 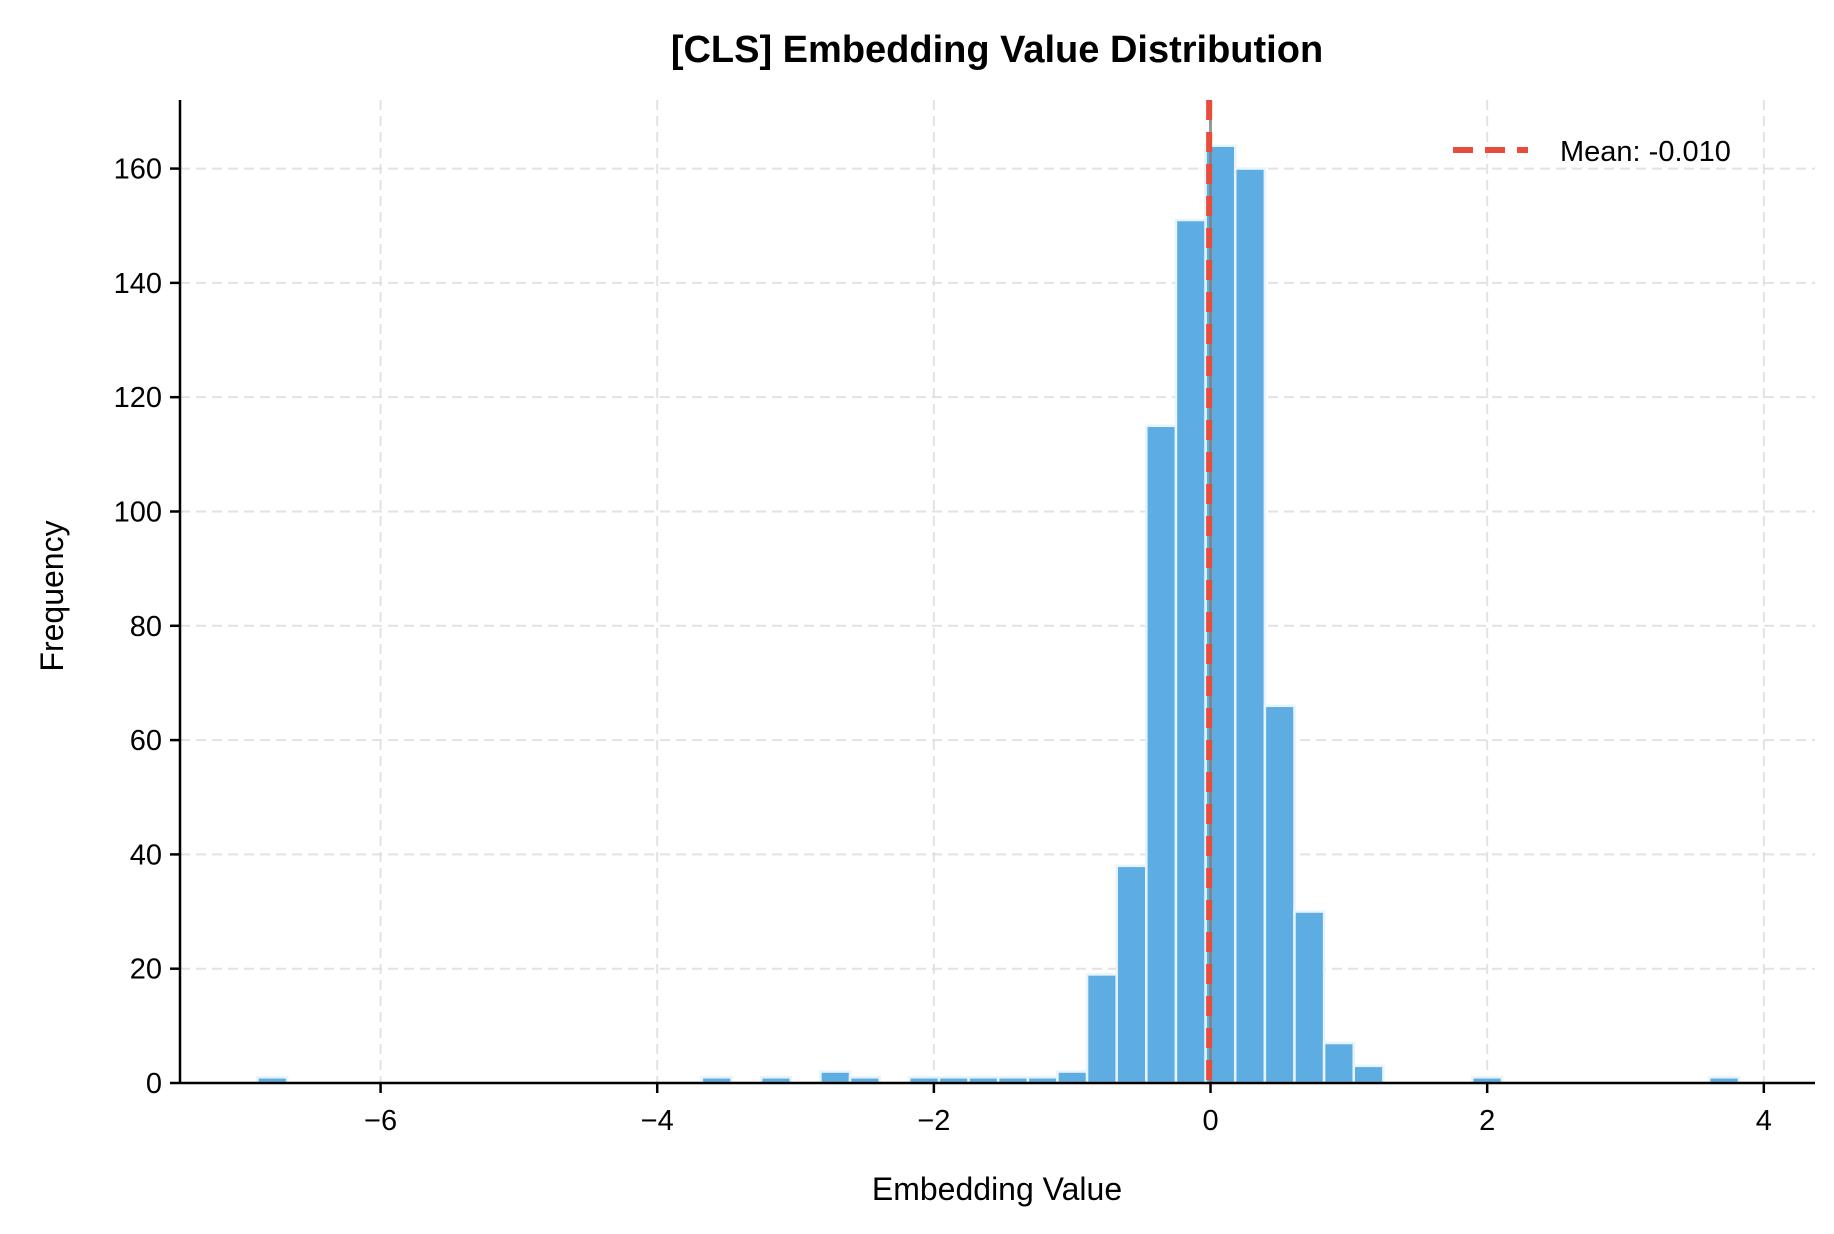 What do you see at coordinates (1487, 1121) in the screenshot?
I see `x-tick-label: 2` at bounding box center [1487, 1121].